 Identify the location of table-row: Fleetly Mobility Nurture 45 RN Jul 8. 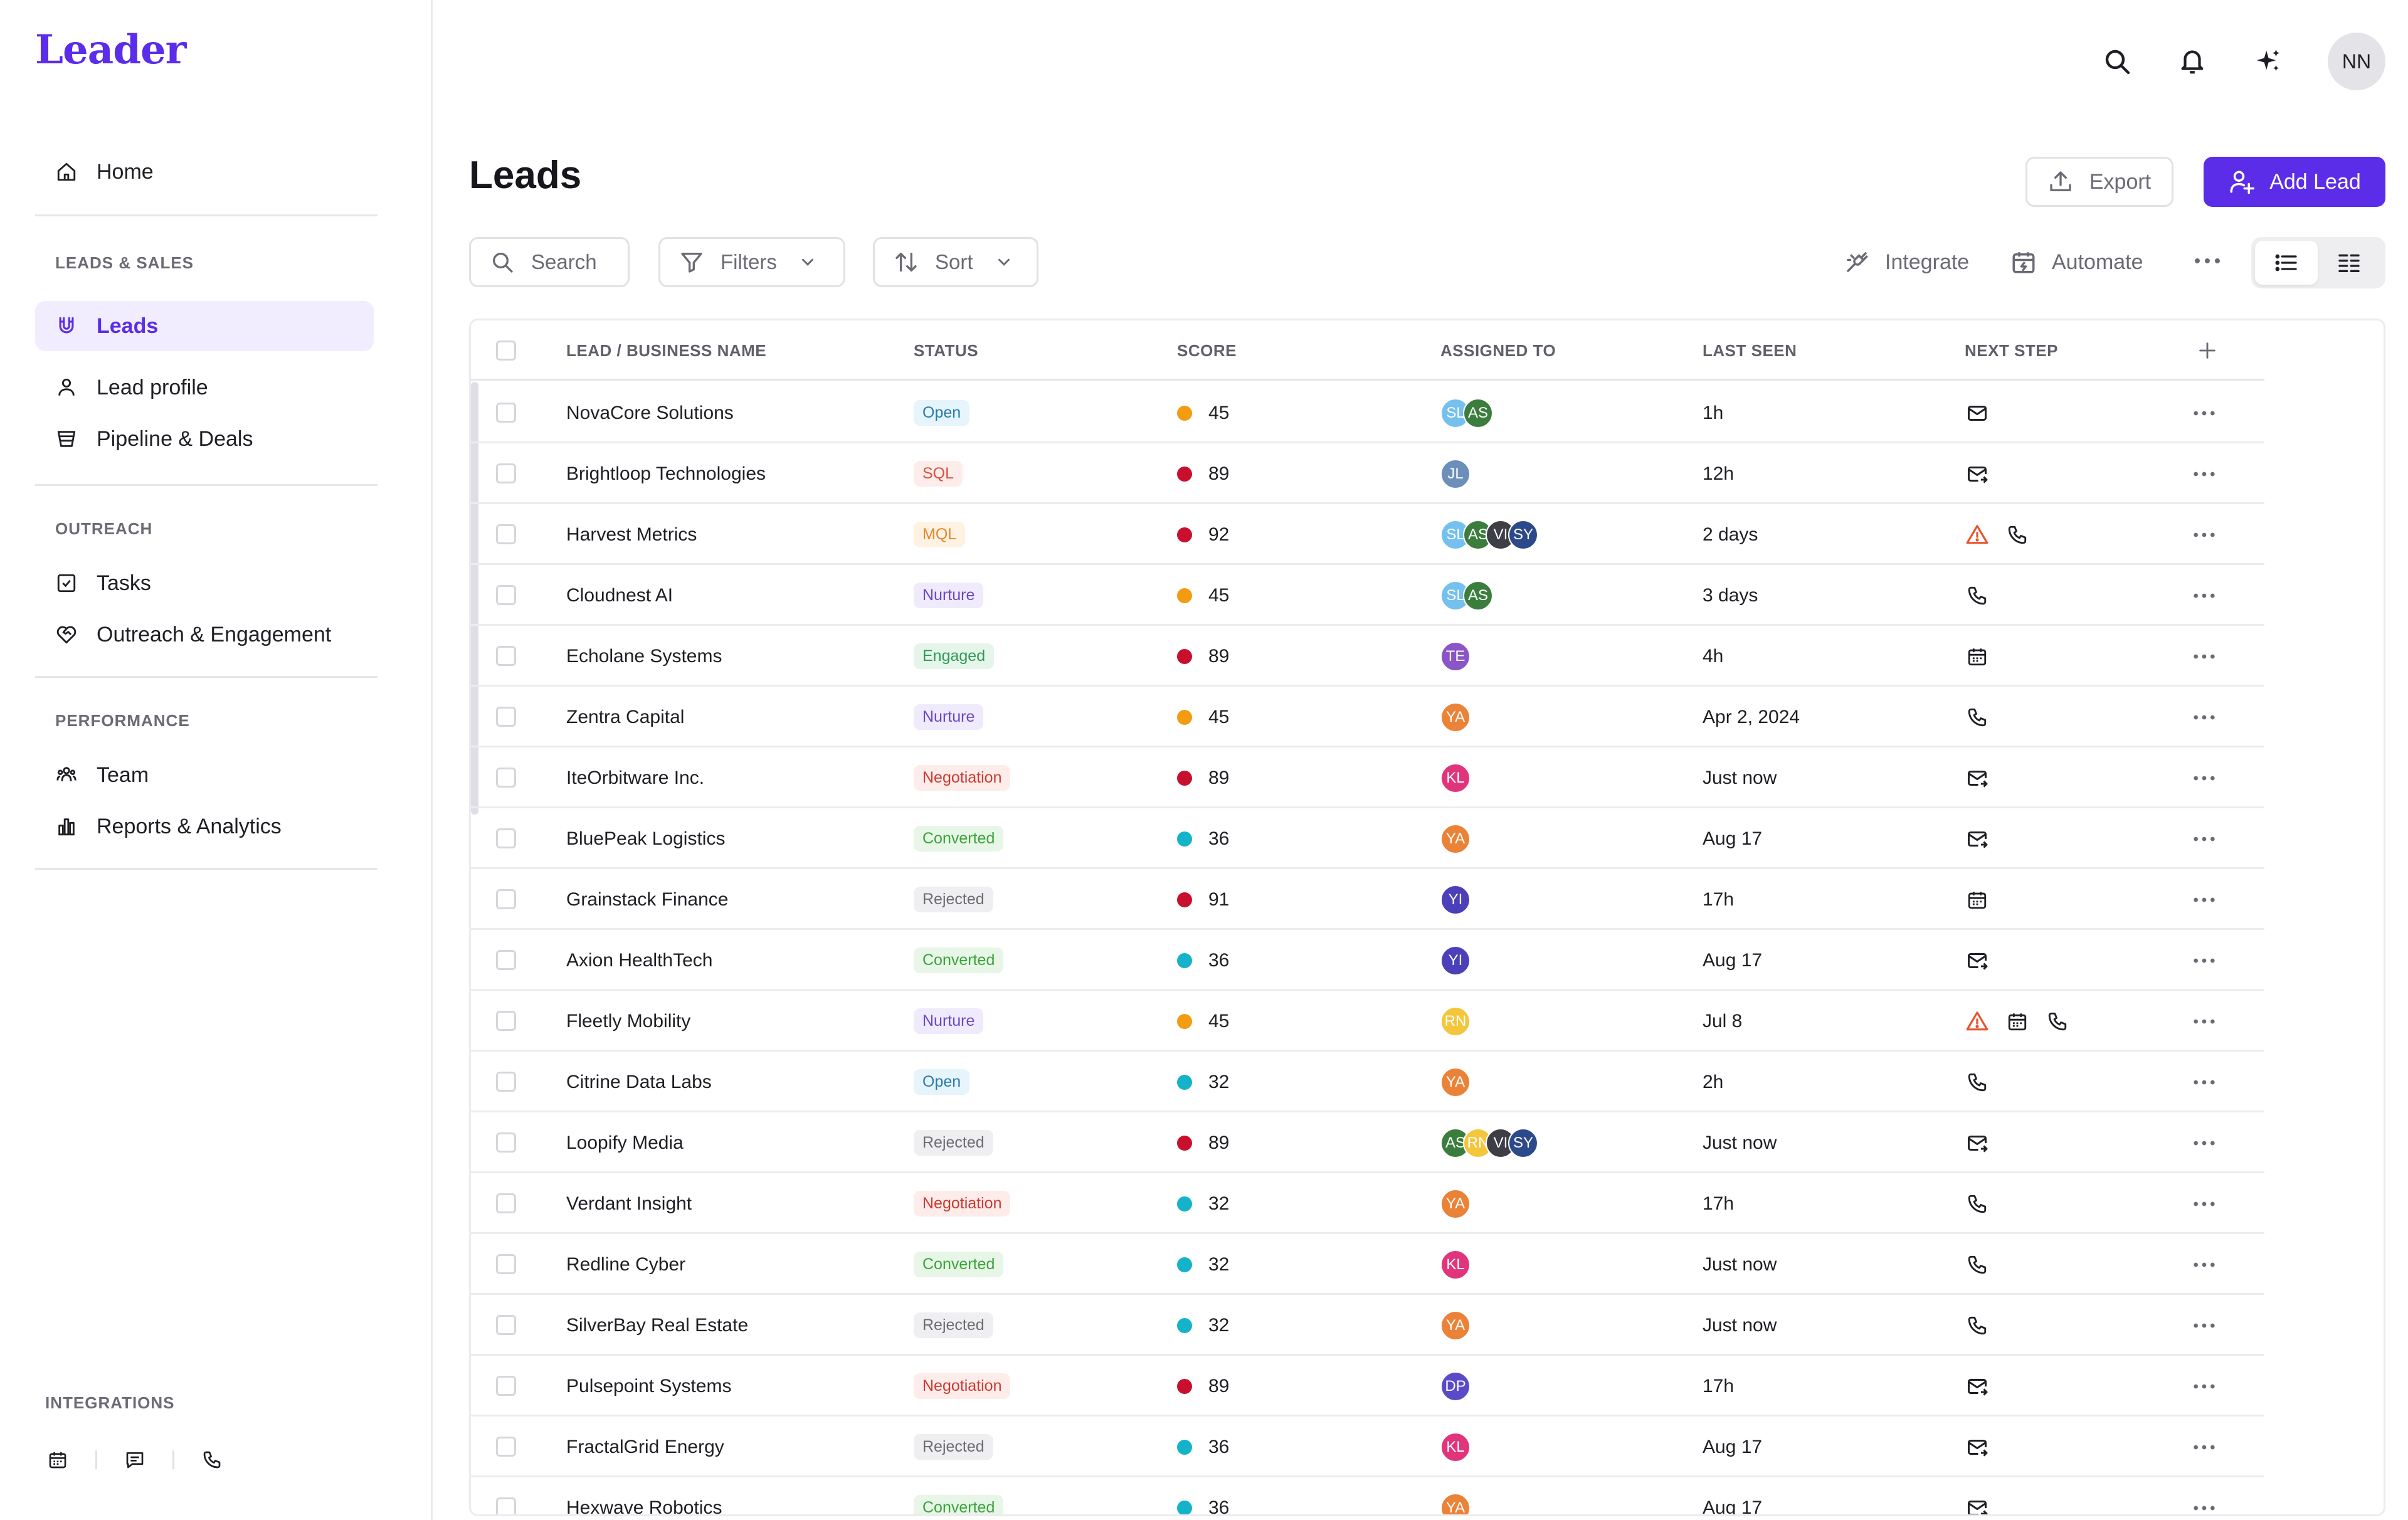
(1367, 1022).